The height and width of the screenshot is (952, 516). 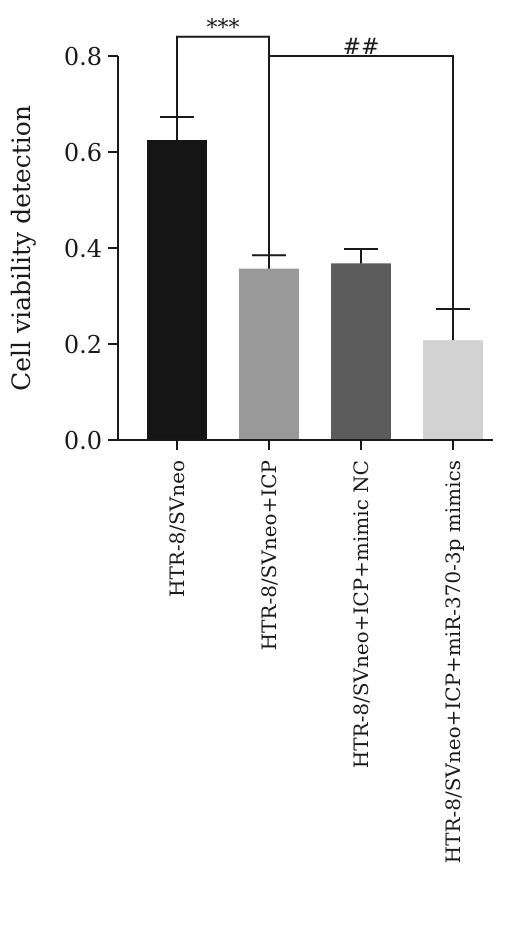 I want to click on y-tick-label: 0.8, so click(x=83, y=57).